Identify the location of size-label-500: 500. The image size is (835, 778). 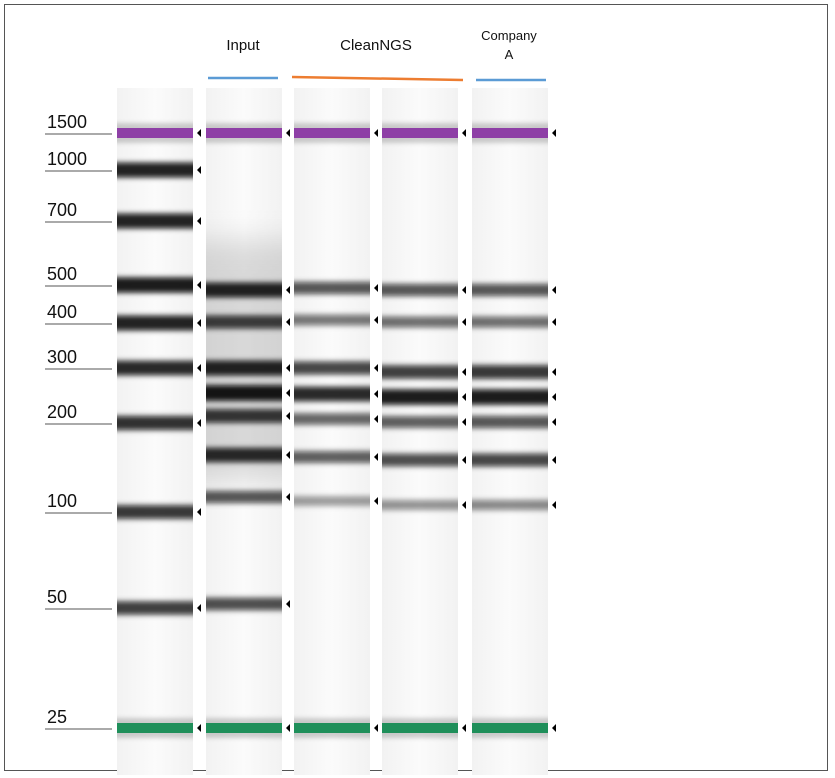
(62, 274).